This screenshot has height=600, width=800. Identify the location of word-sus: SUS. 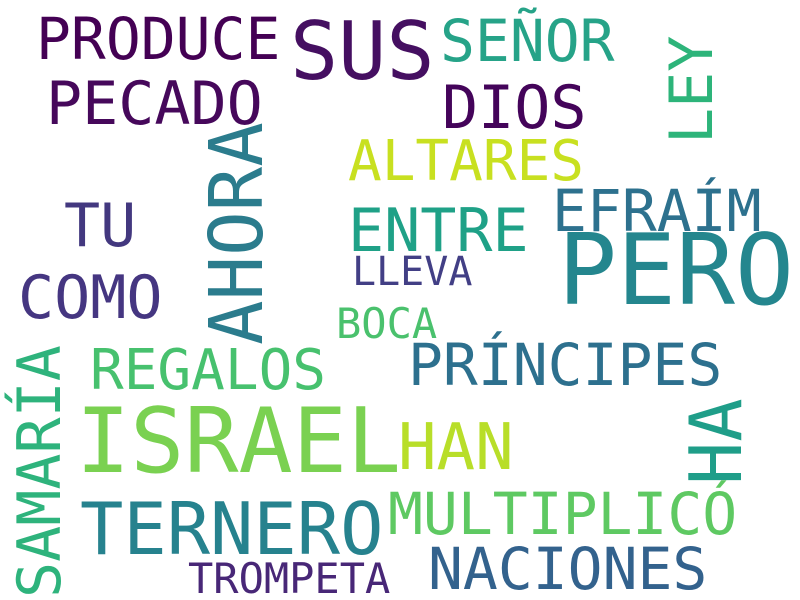
(362, 51).